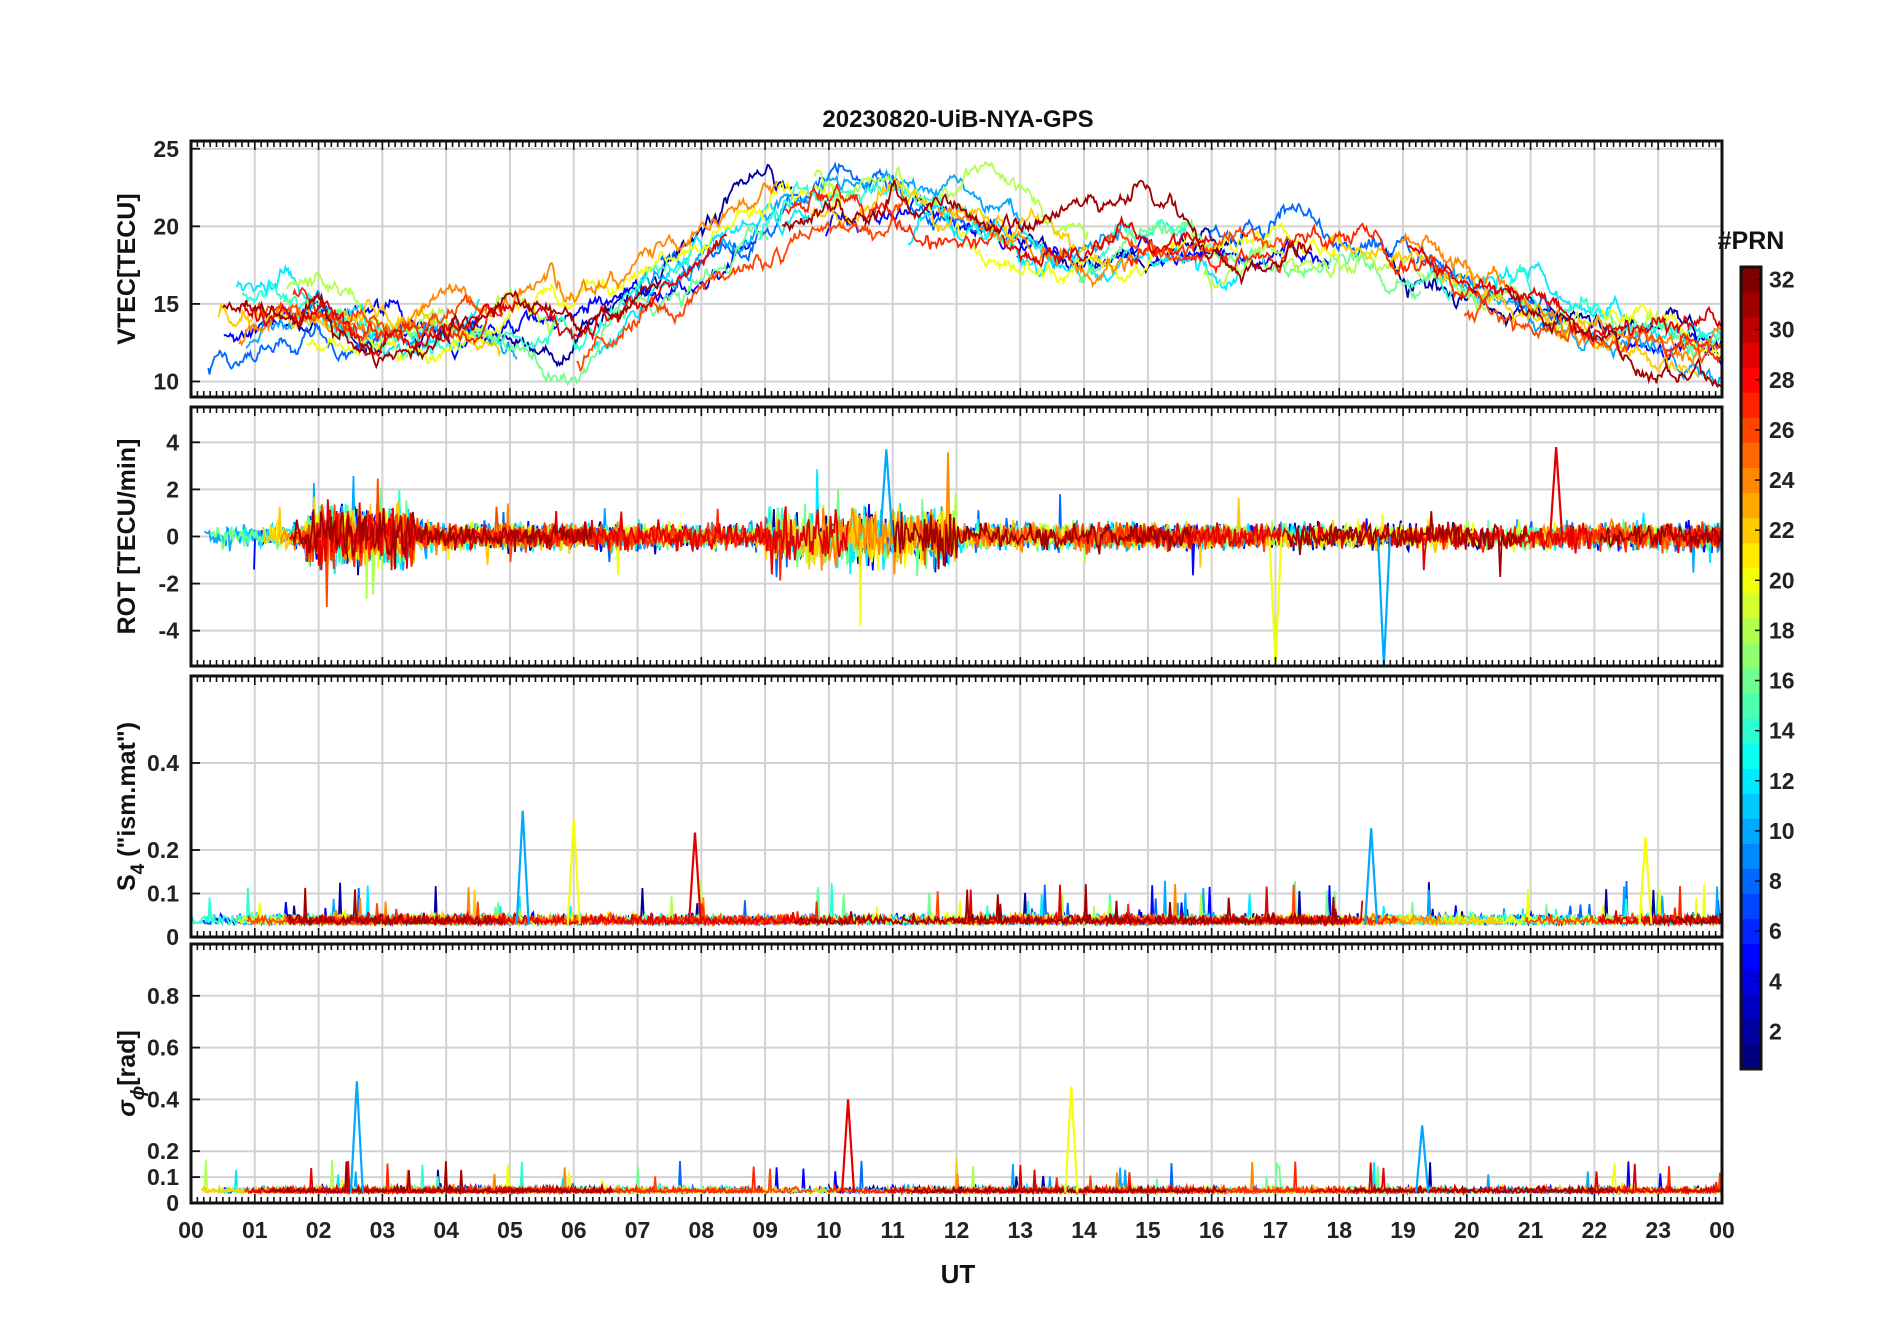  What do you see at coordinates (383, 1230) in the screenshot?
I see `x-tick-label: 03` at bounding box center [383, 1230].